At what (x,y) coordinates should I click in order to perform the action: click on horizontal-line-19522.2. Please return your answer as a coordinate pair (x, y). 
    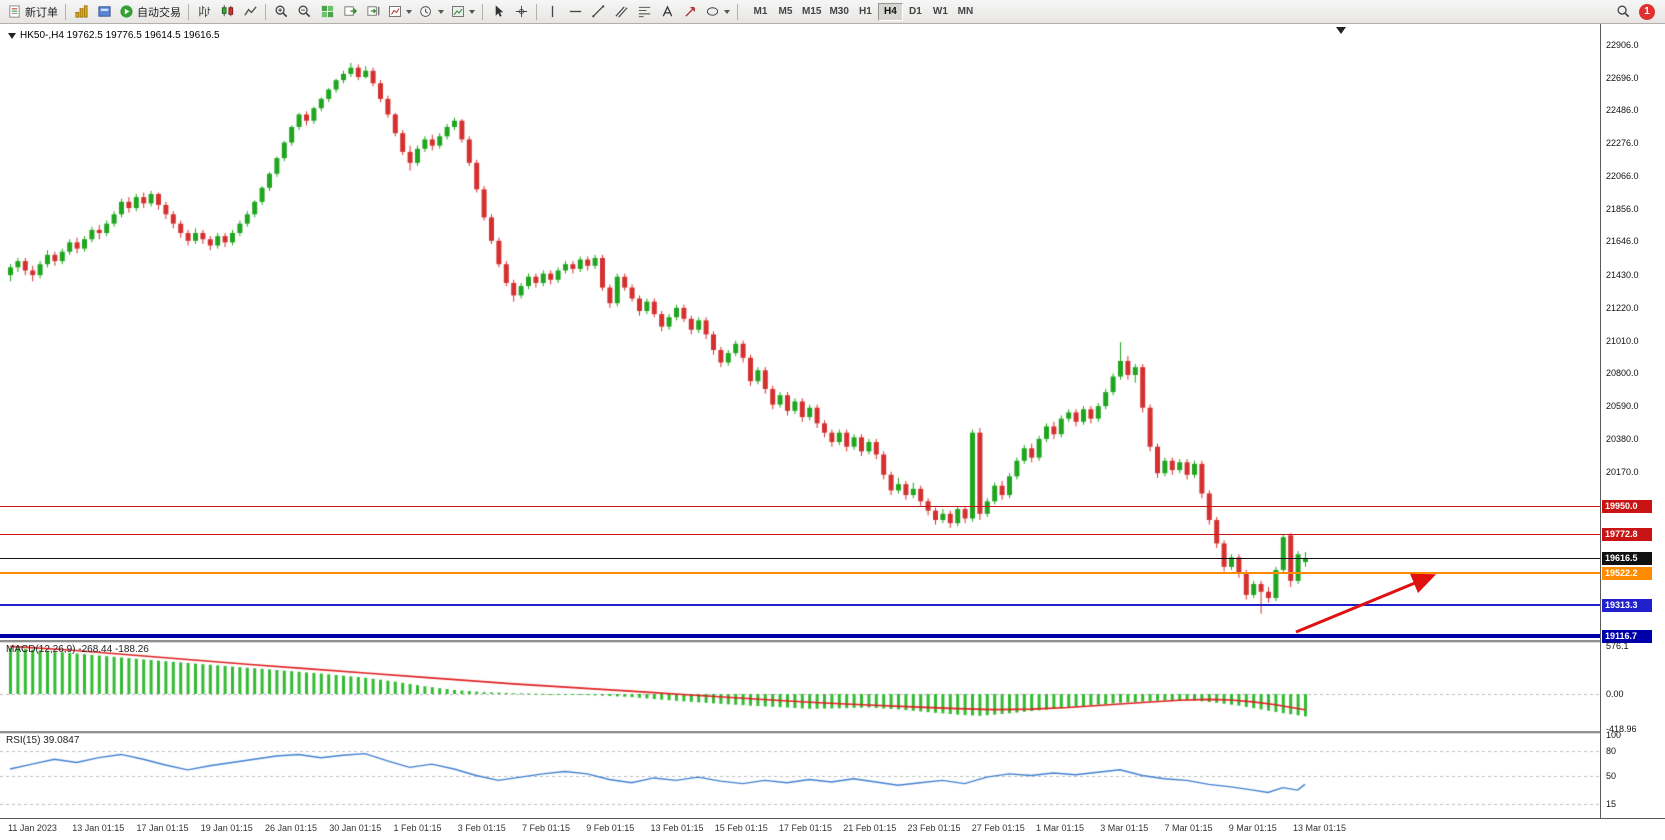
    Looking at the image, I should click on (800, 572).